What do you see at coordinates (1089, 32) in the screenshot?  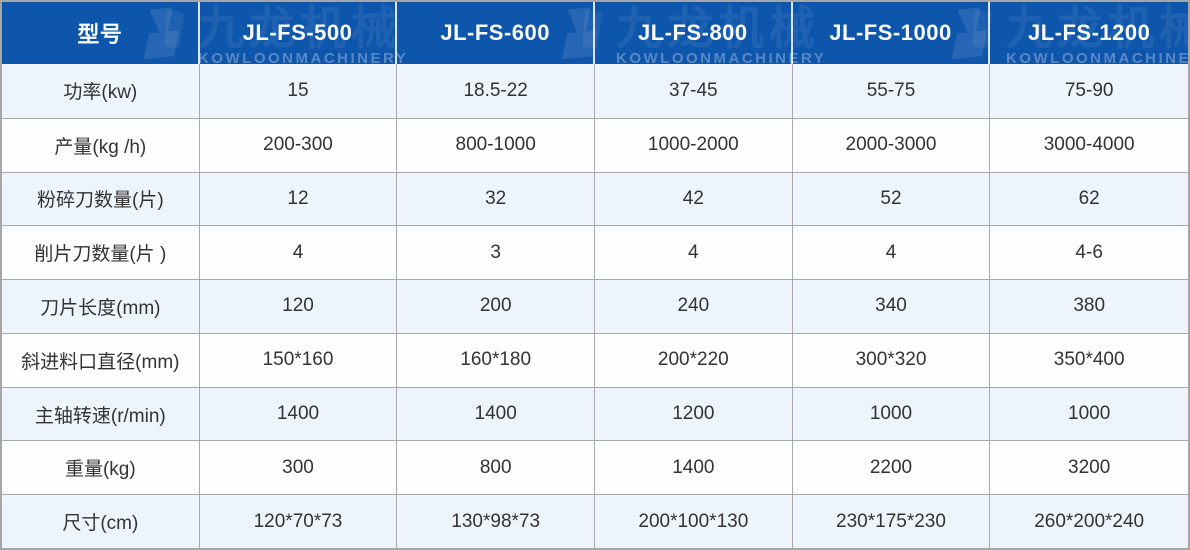 I see `header-cell-jl-fs-1200: JL-FS-1200` at bounding box center [1089, 32].